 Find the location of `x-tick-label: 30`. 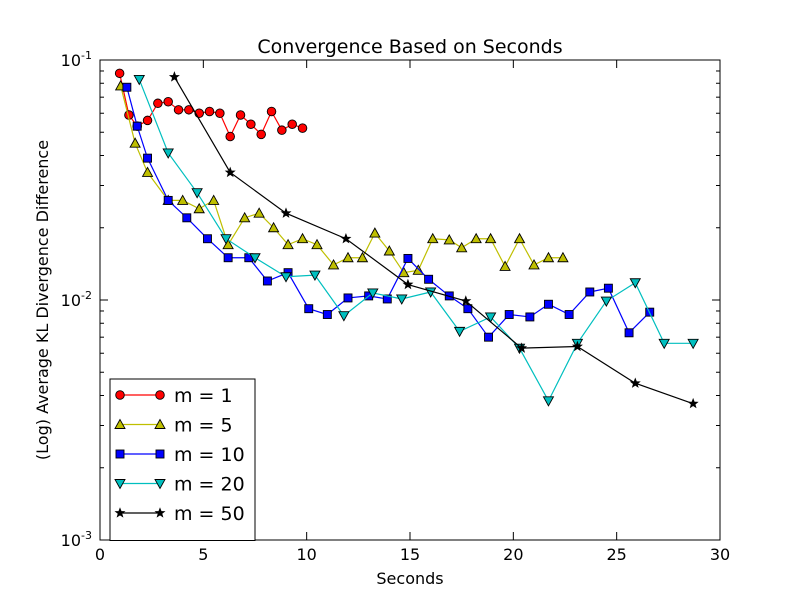

x-tick-label: 30 is located at coordinates (720, 554).